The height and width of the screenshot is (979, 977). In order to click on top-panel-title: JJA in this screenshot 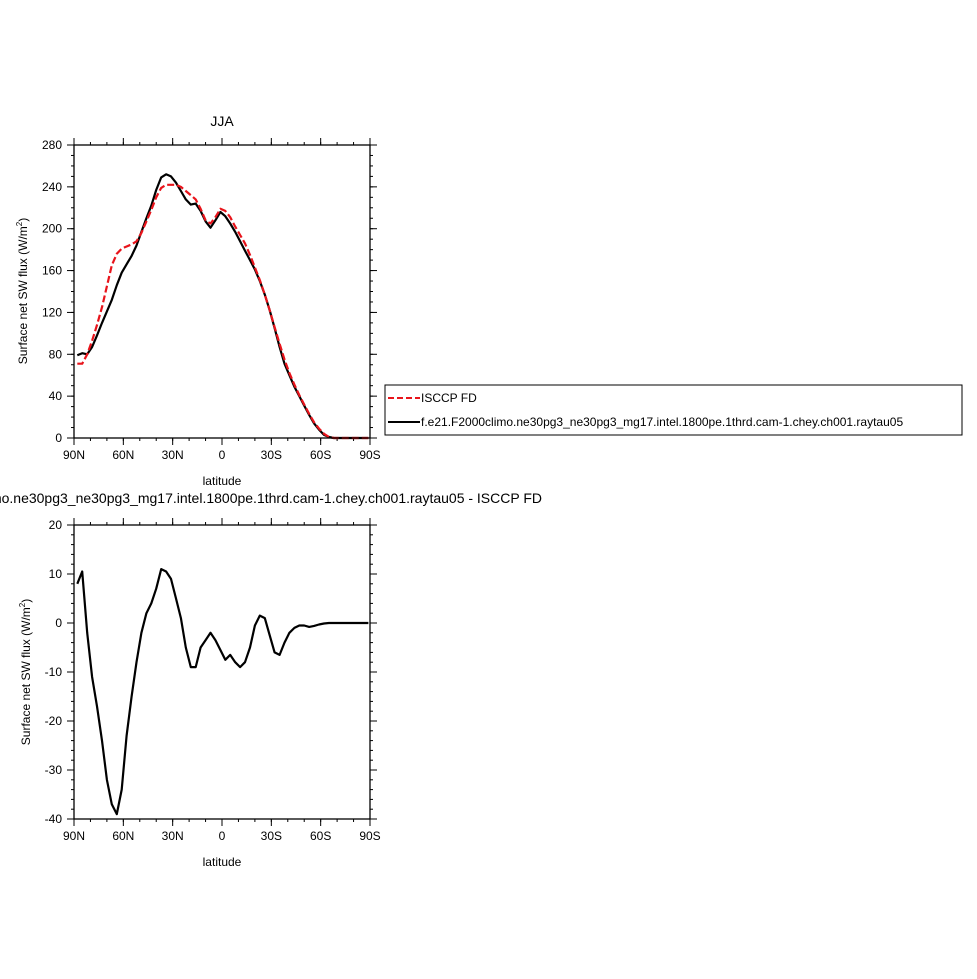, I will do `click(222, 121)`.